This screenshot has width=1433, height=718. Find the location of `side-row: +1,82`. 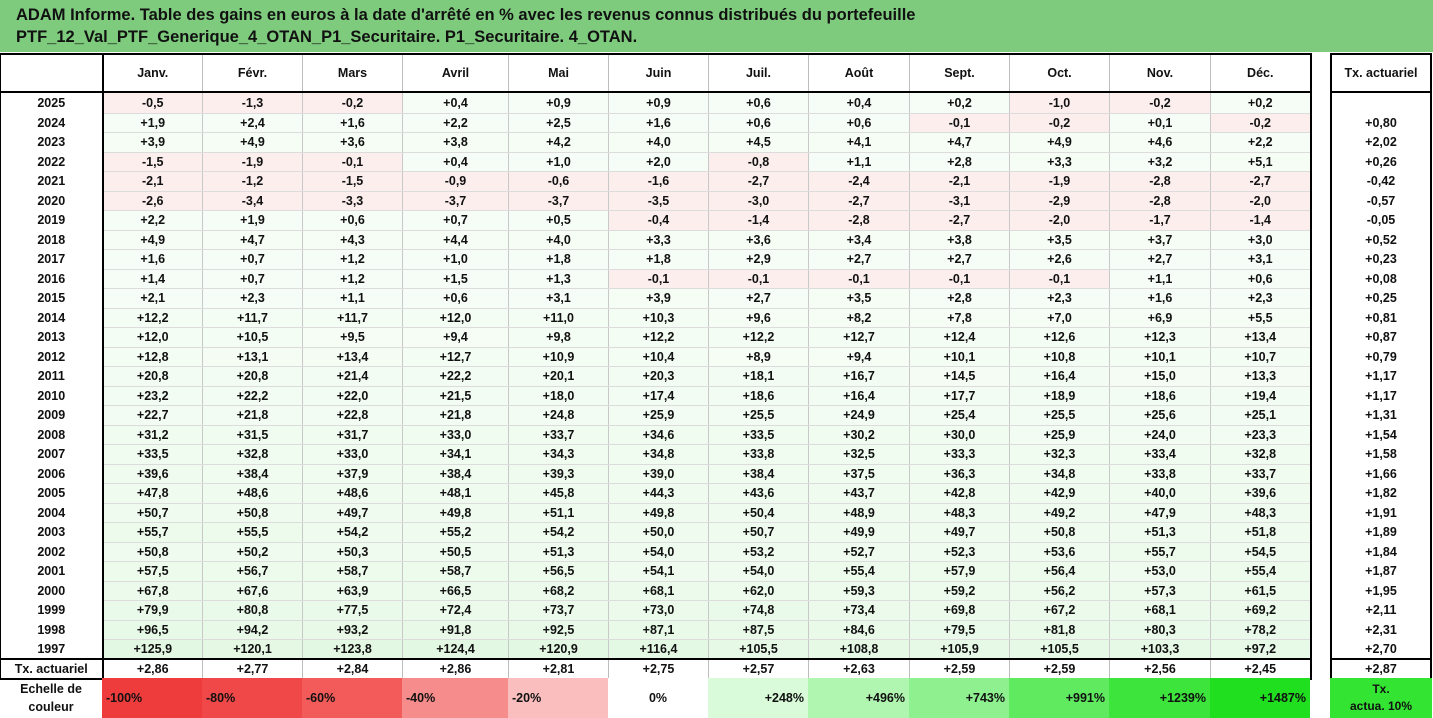

side-row: +1,82 is located at coordinates (1381, 493).